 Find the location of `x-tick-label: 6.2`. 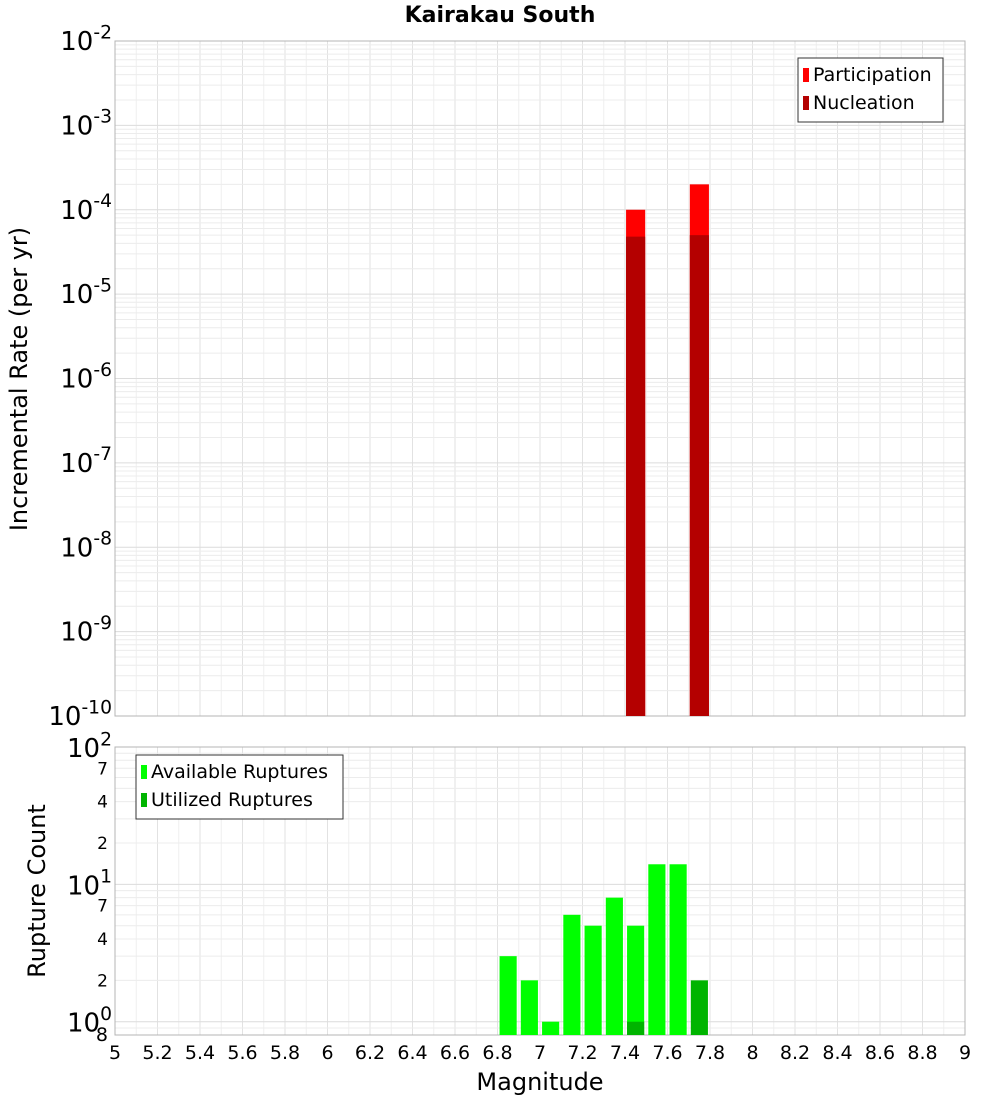

x-tick-label: 6.2 is located at coordinates (370, 1053).